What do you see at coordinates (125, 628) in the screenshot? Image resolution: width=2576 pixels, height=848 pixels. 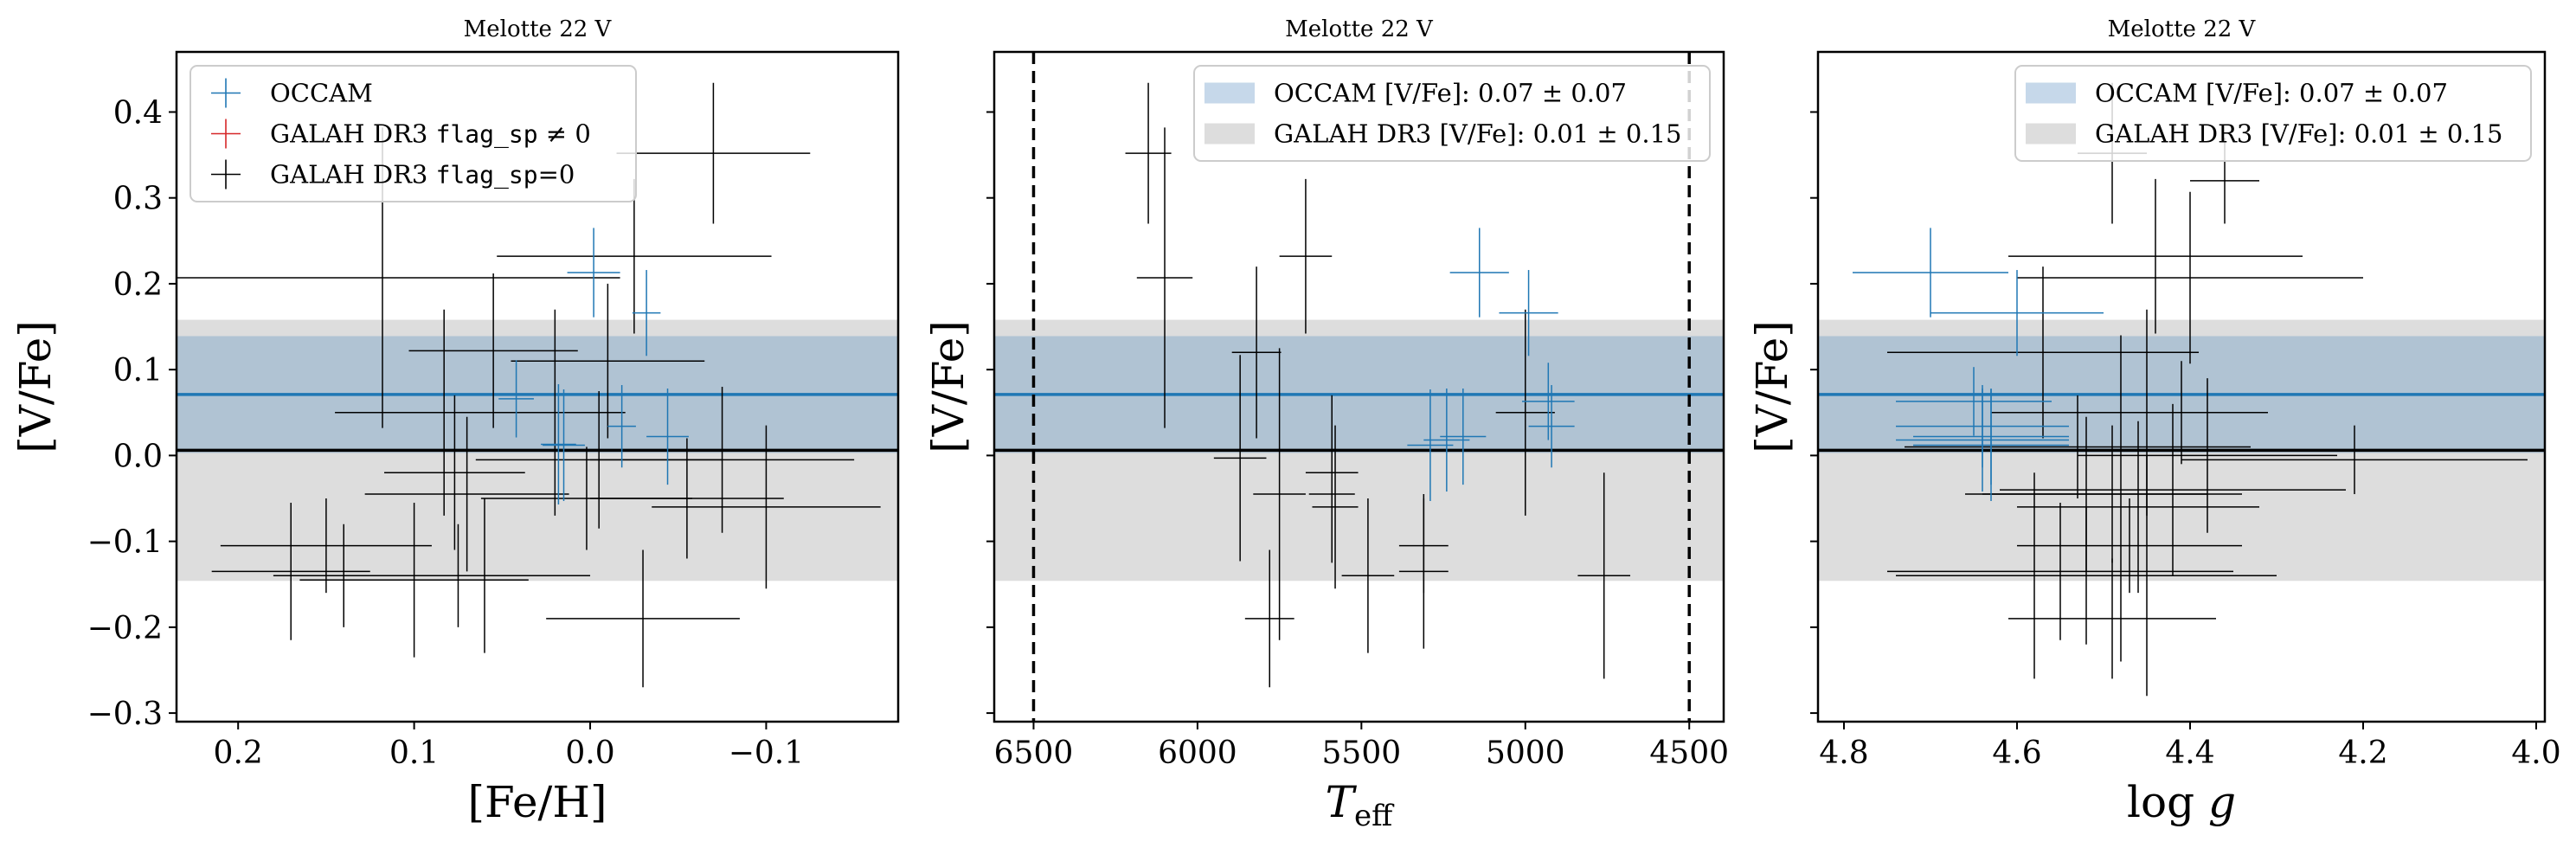 I see `y-tick-label: −0.2` at bounding box center [125, 628].